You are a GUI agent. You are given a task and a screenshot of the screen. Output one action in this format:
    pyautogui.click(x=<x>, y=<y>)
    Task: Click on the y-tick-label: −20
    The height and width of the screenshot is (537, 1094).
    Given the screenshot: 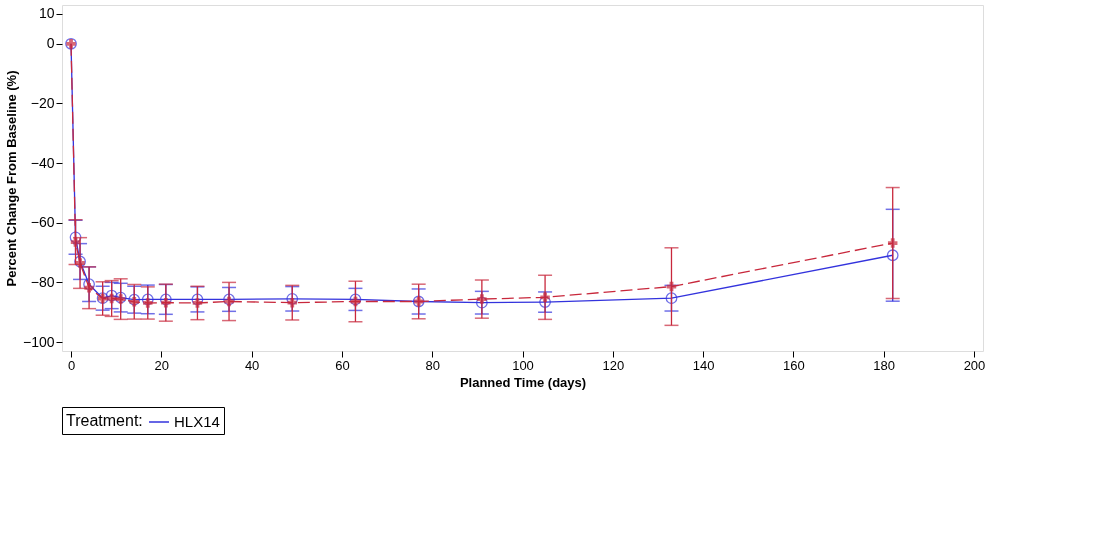 What is the action you would take?
    pyautogui.click(x=42, y=102)
    